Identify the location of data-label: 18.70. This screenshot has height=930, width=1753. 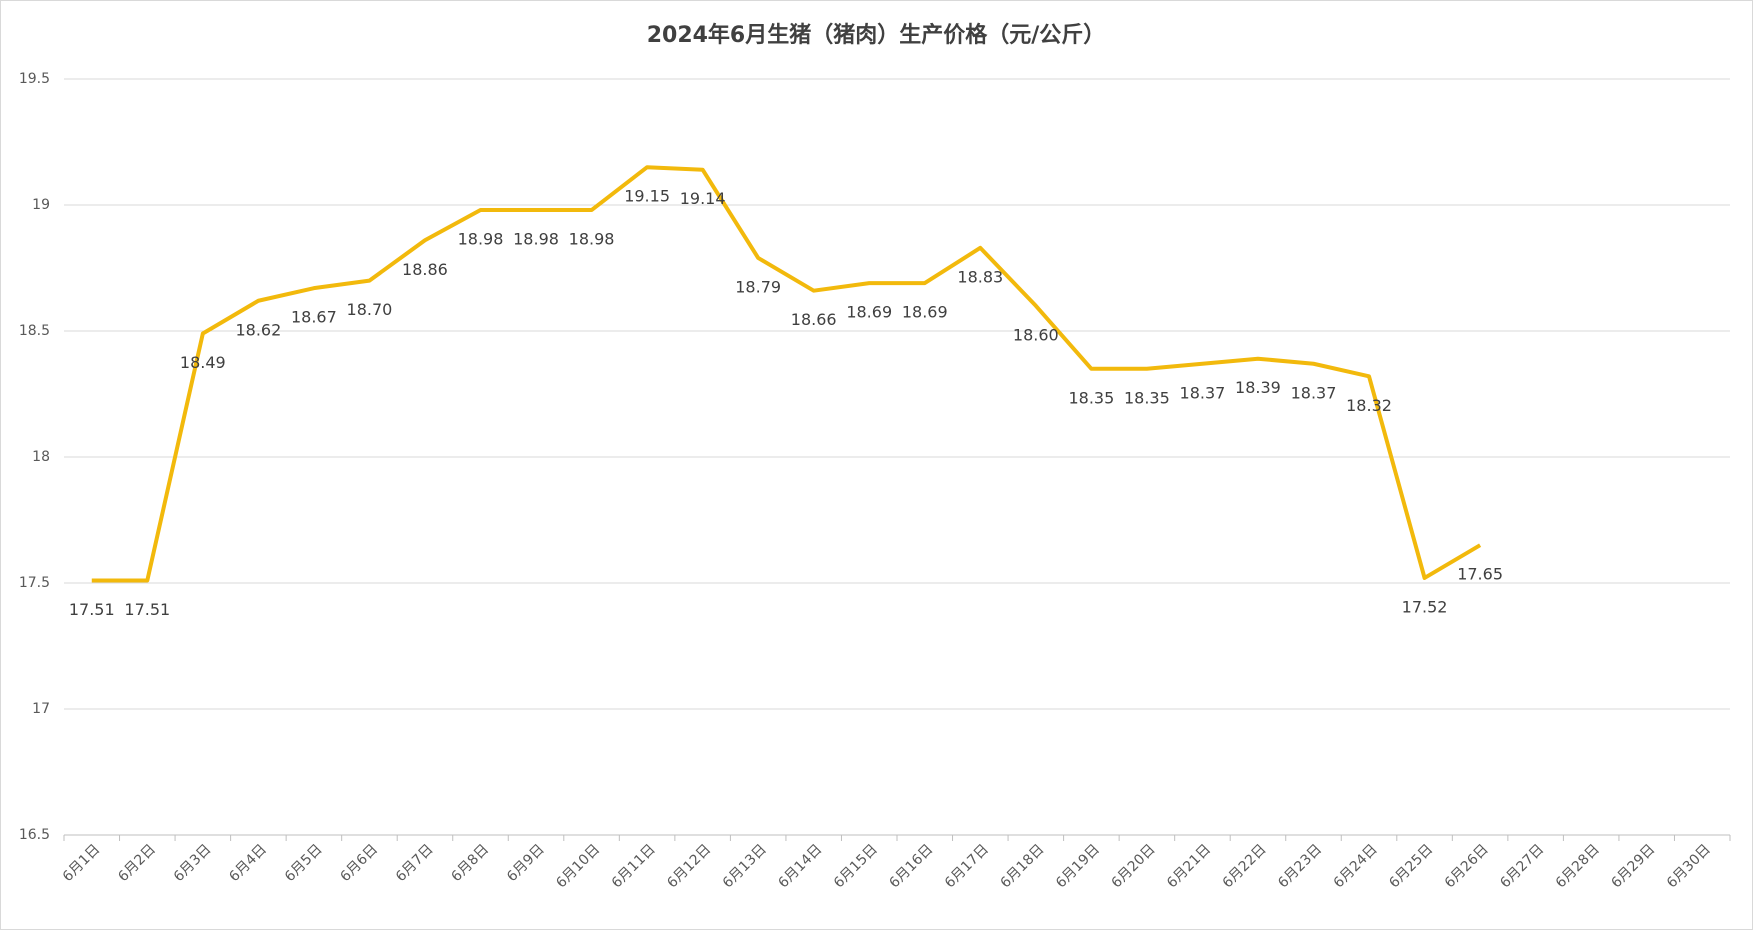
(370, 309).